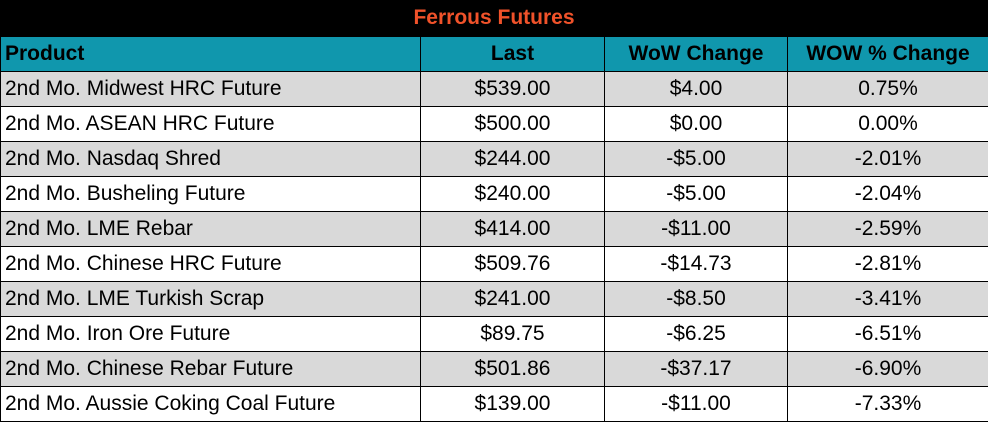 The width and height of the screenshot is (988, 423). What do you see at coordinates (210, 124) in the screenshot?
I see `product-cell: 2nd Mo. ASEAN HRC Future` at bounding box center [210, 124].